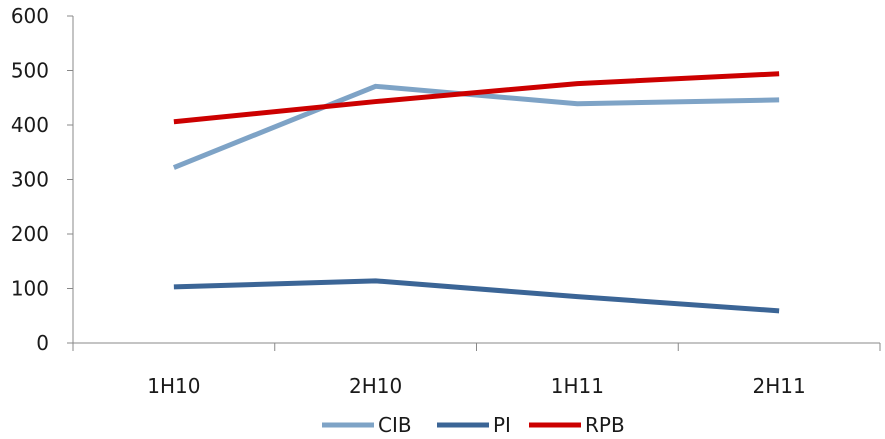 Image resolution: width=885 pixels, height=439 pixels. Describe the element at coordinates (476, 296) in the screenshot. I see `series-line-pi` at that location.